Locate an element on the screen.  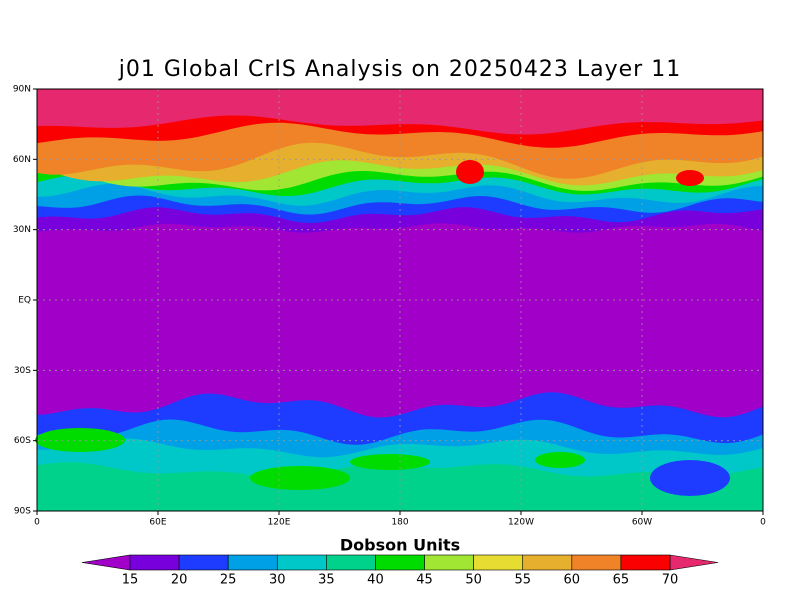
lat-tick-label: EQ is located at coordinates (24, 301).